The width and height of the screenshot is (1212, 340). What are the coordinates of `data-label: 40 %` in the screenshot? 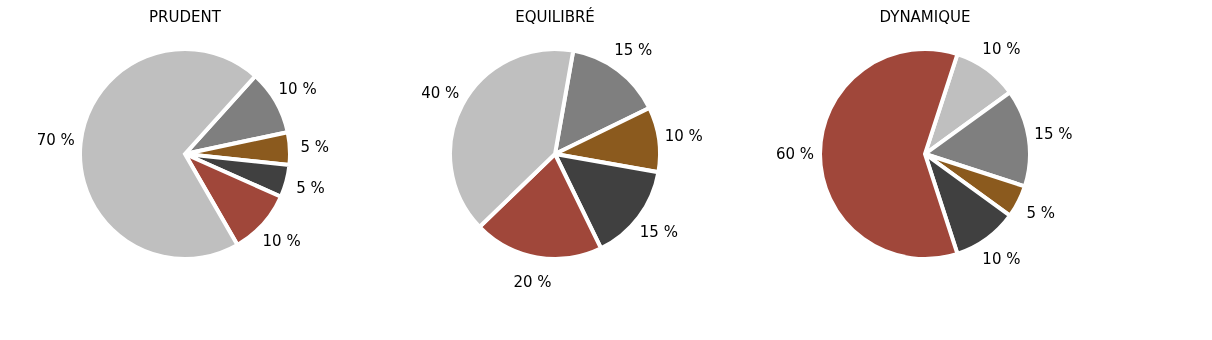 It's located at (440, 92).